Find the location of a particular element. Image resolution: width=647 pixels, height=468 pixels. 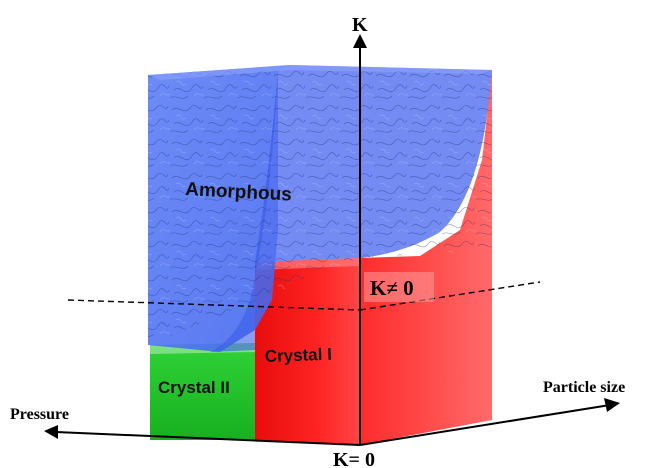

particle-size-axis is located at coordinates (485, 425).